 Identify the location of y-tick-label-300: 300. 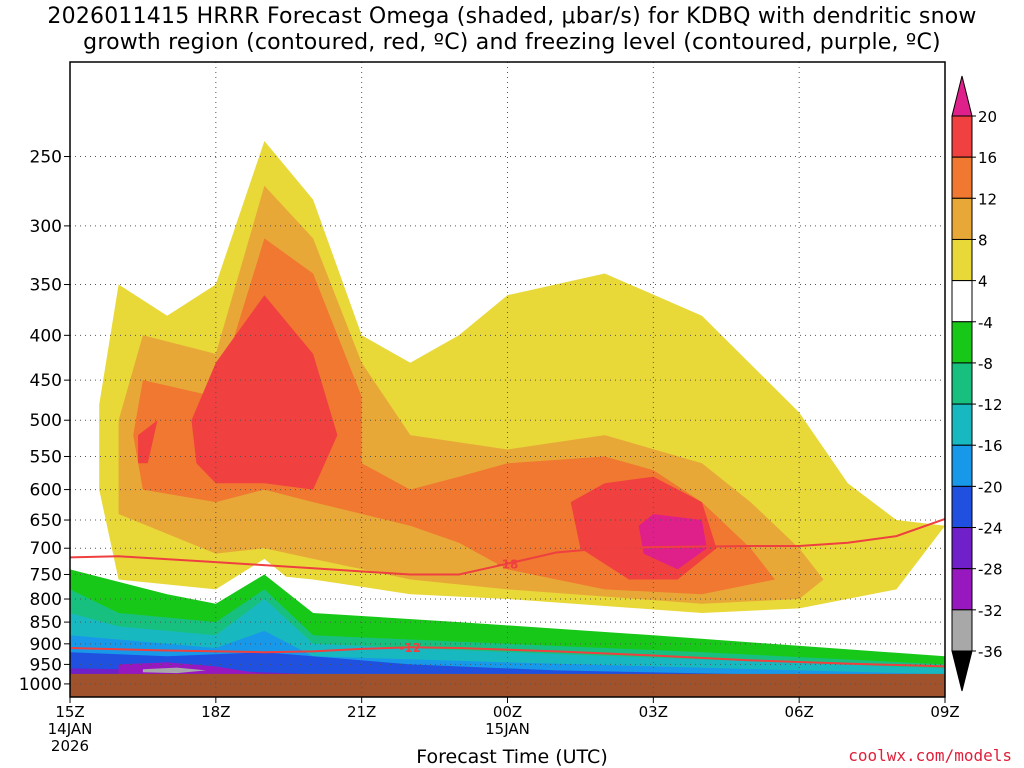
(46, 227).